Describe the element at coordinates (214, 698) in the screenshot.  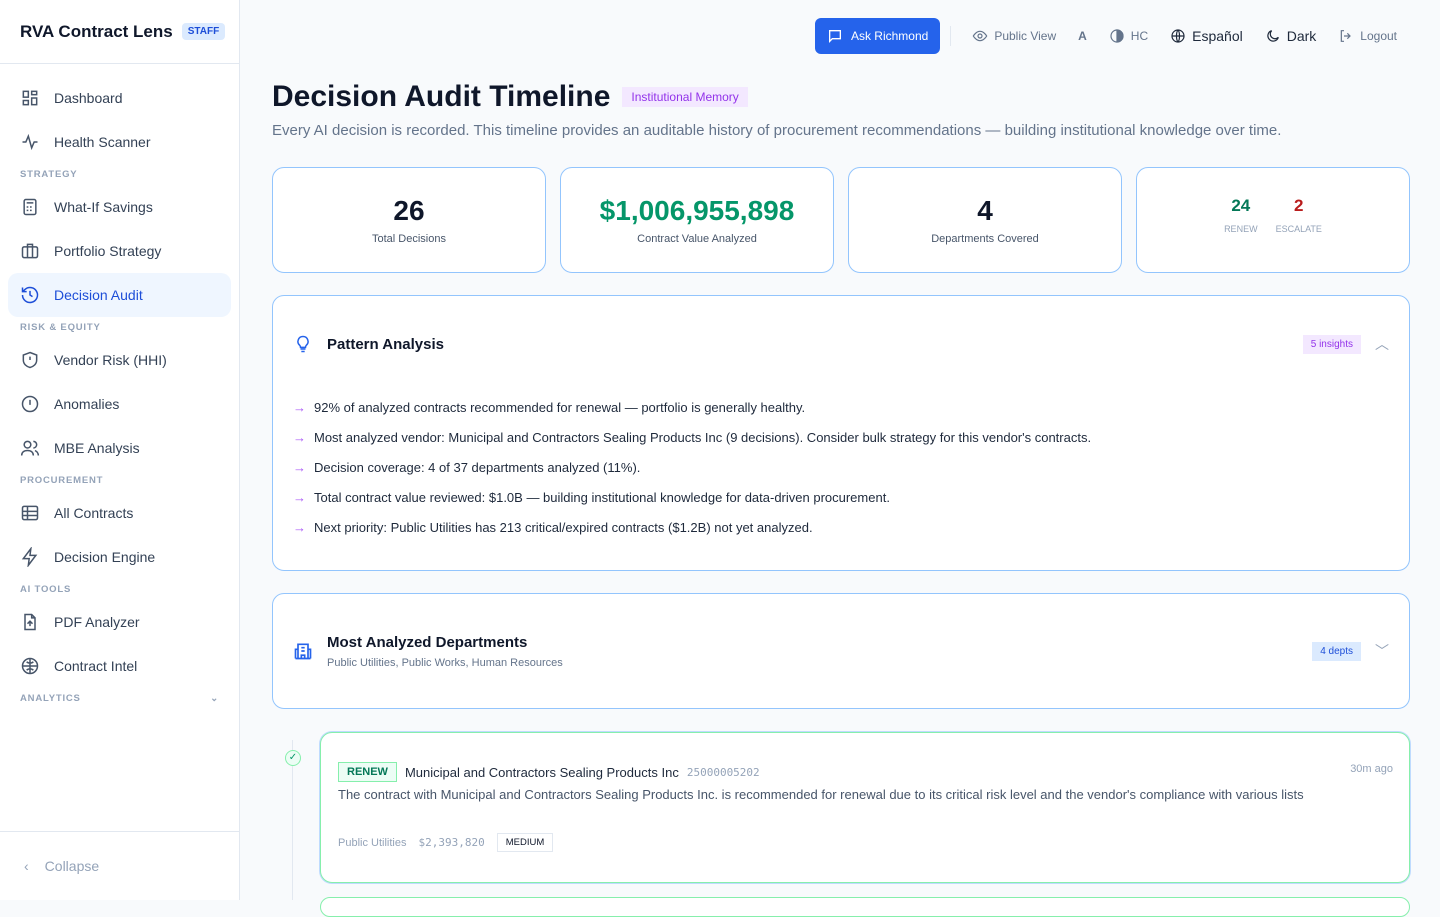
I see `chevron-down-icon: ⌄` at that location.